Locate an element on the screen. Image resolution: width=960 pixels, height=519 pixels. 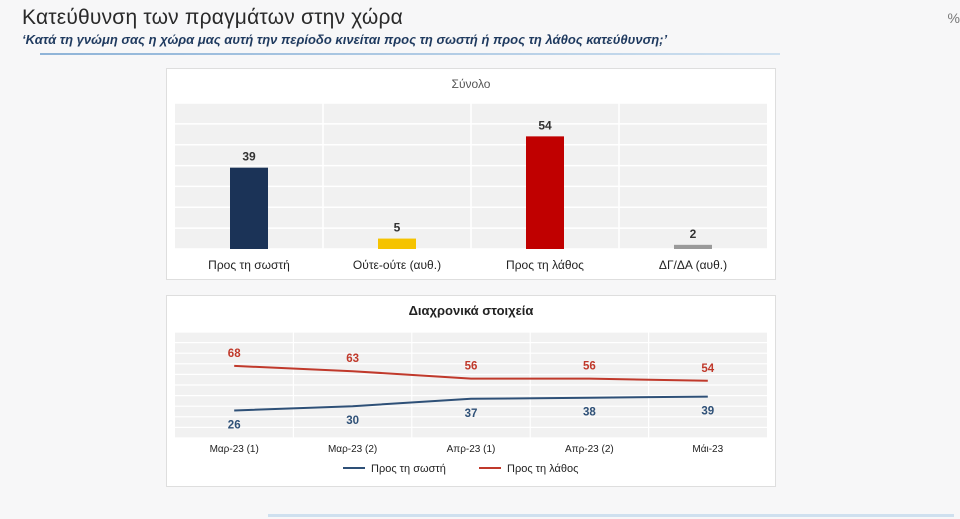
legend-label: Προς τη λάθος is located at coordinates (542, 469).